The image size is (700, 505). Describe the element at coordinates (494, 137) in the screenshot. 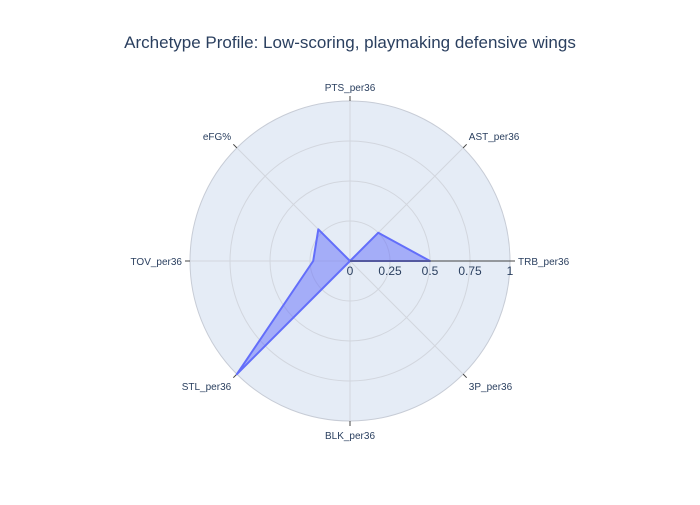

I see `axis-label-ast-per36: AST_per36` at that location.